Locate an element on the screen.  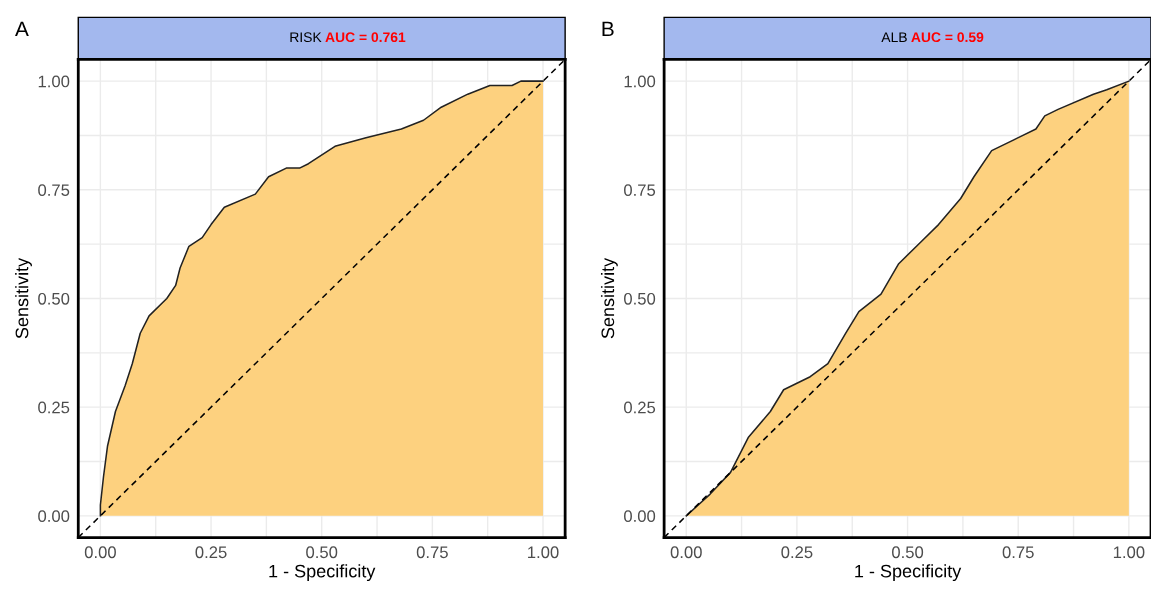
text: A is located at coordinates (22, 29).